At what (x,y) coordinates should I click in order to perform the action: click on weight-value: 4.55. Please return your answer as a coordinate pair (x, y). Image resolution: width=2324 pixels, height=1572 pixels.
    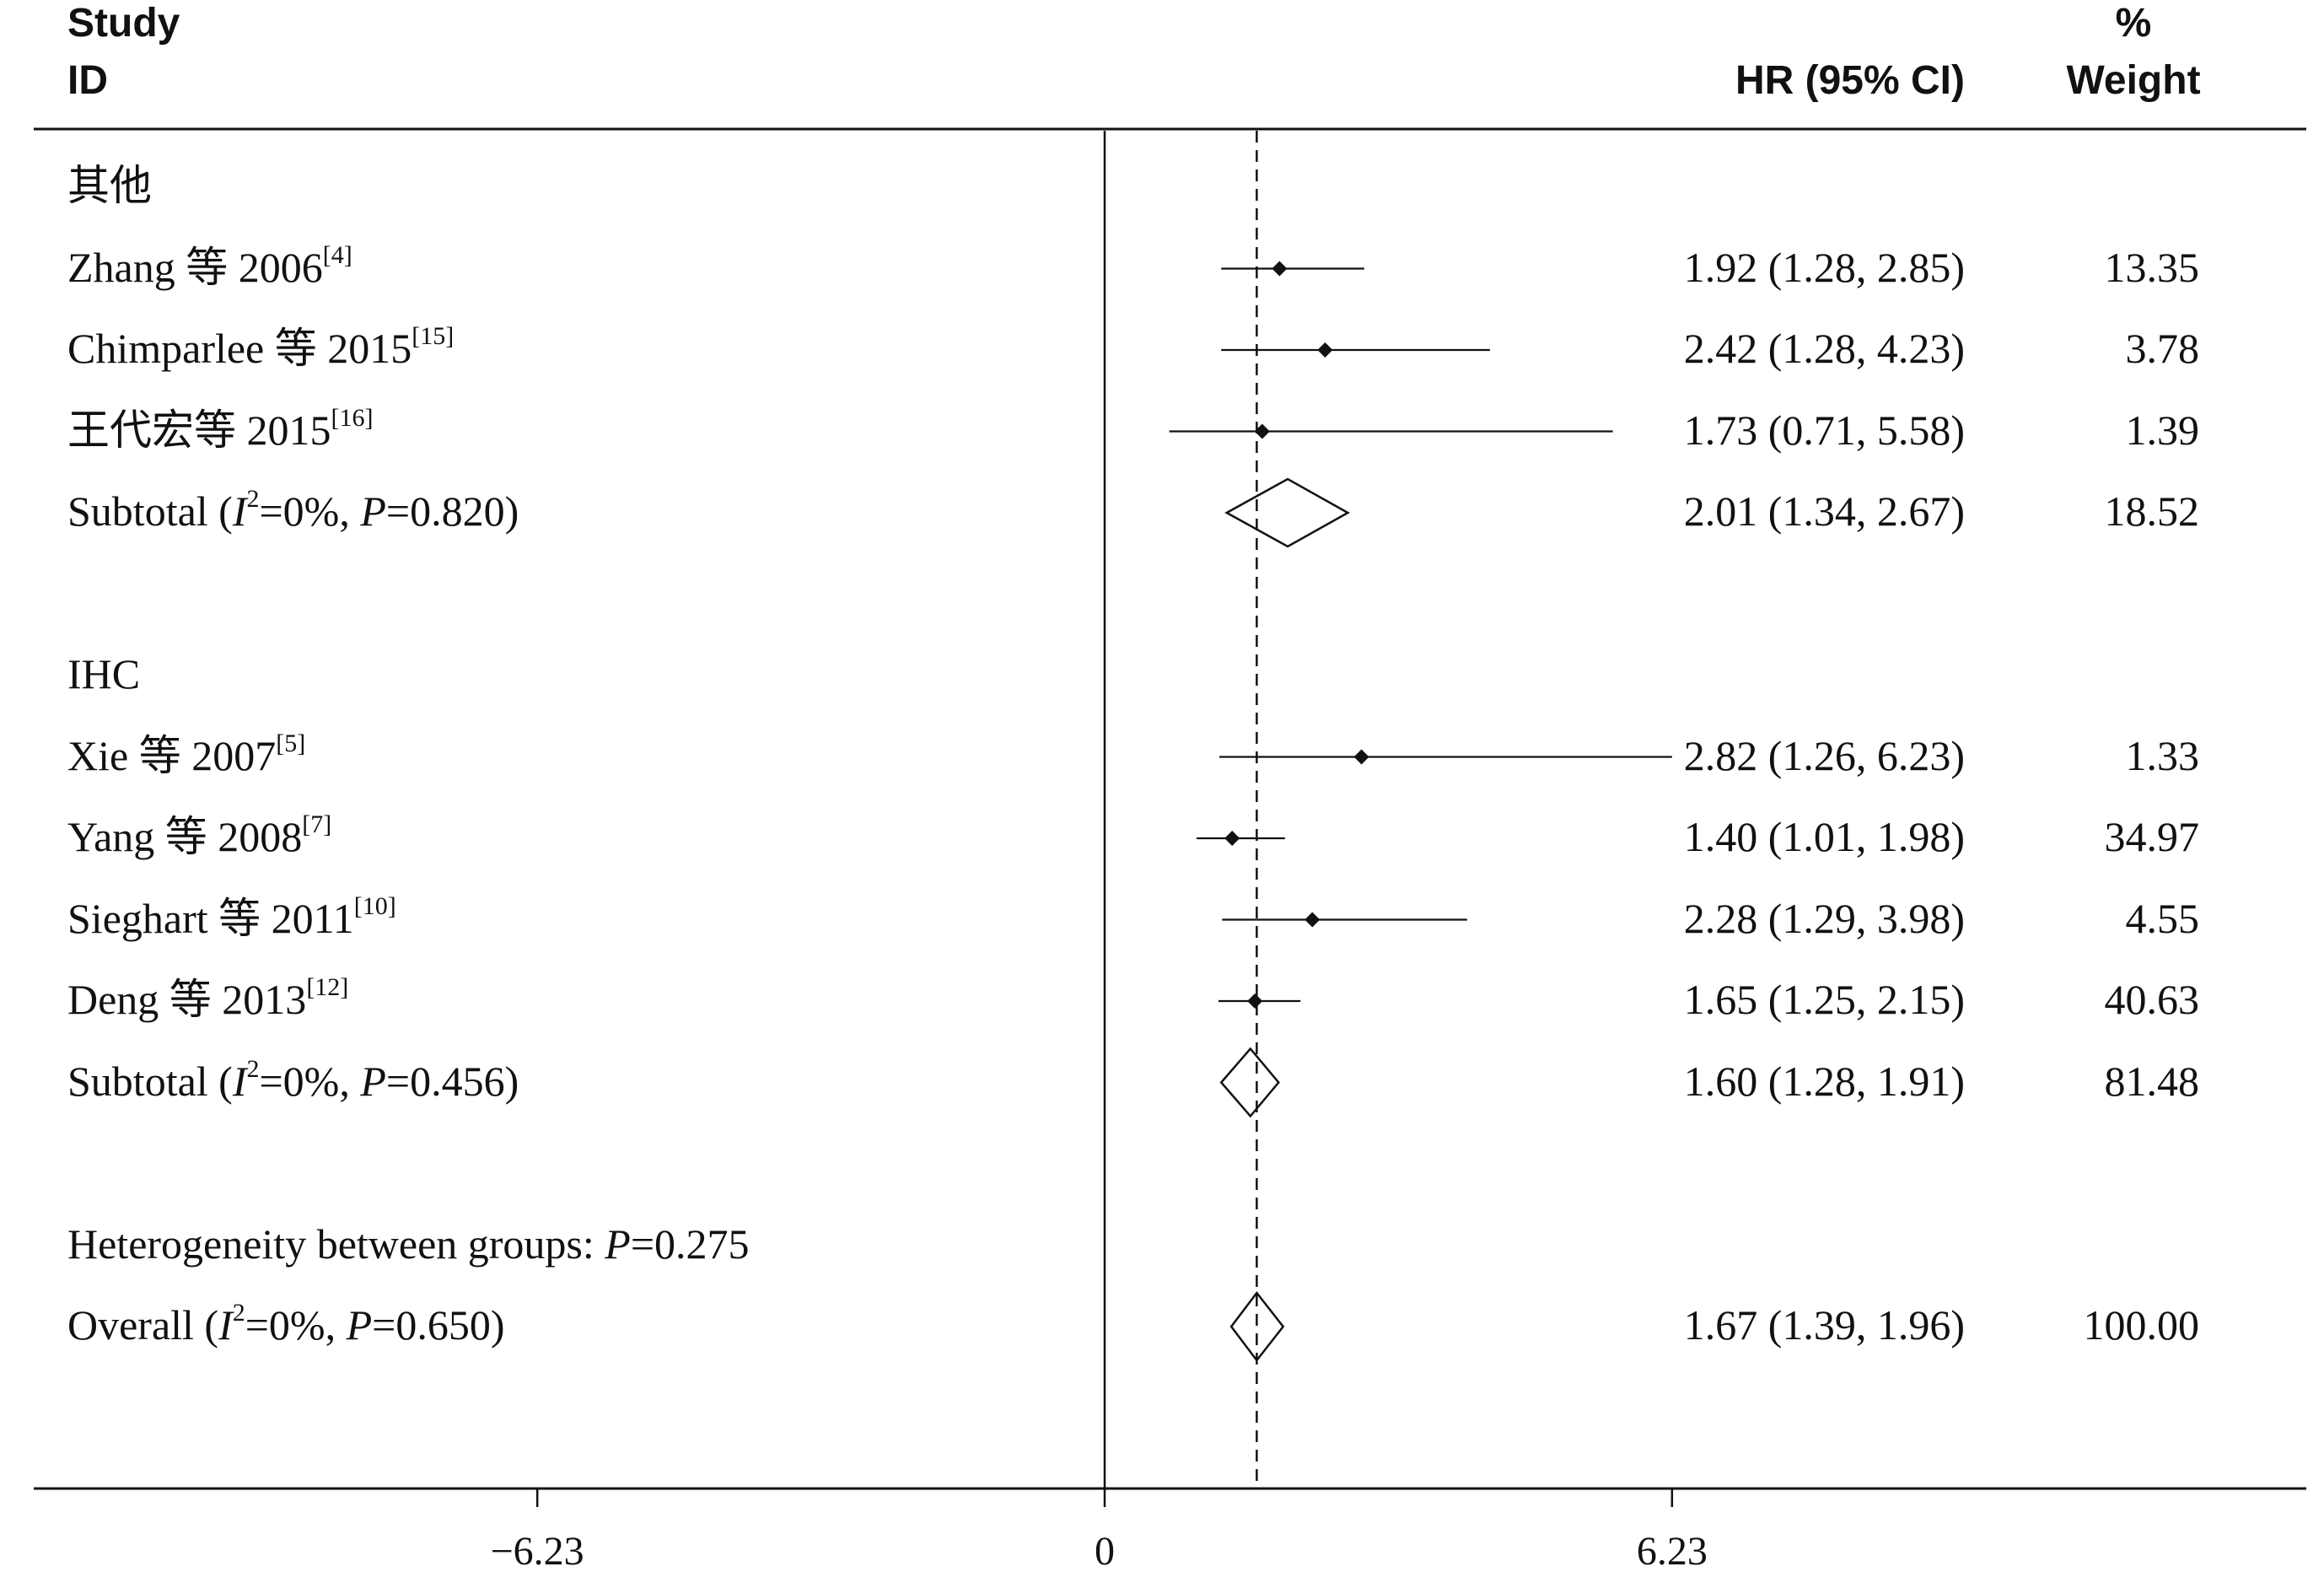
    Looking at the image, I should click on (2162, 918).